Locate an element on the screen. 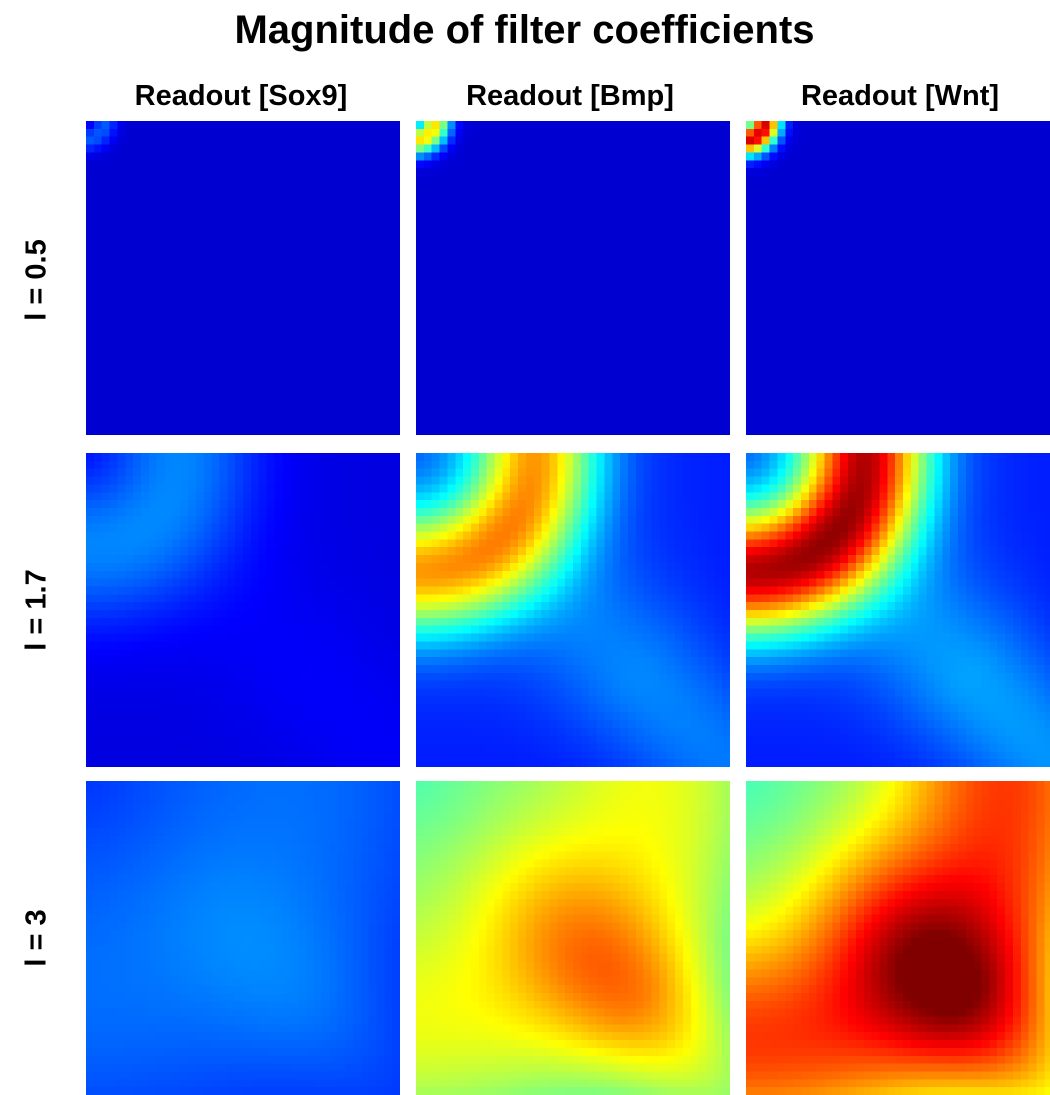 The width and height of the screenshot is (1050, 1095). chart-title: Magnitude of filter coefficients is located at coordinates (524, 30).